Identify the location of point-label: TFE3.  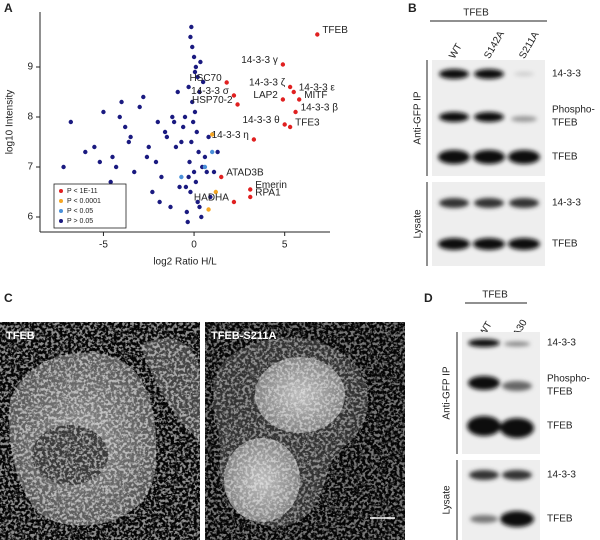
(307, 123).